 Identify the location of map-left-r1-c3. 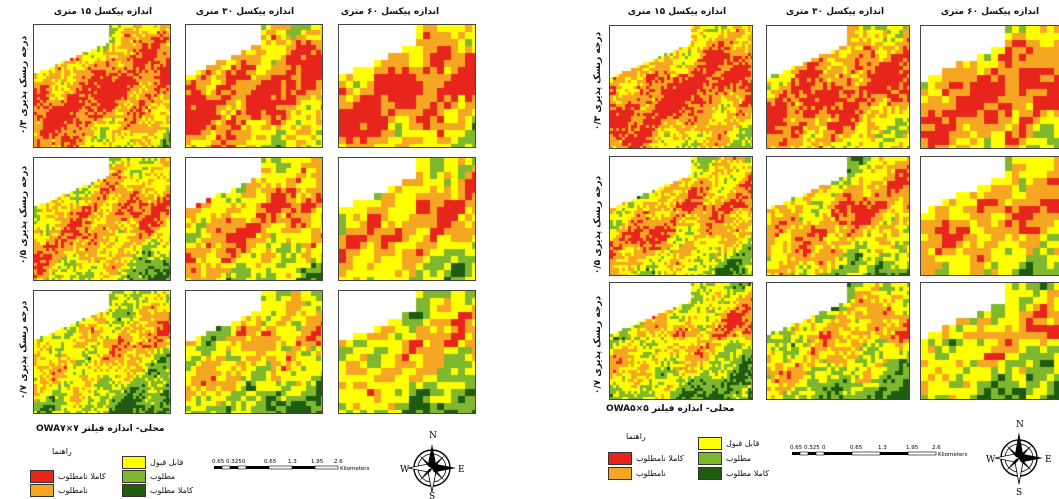
(407, 86).